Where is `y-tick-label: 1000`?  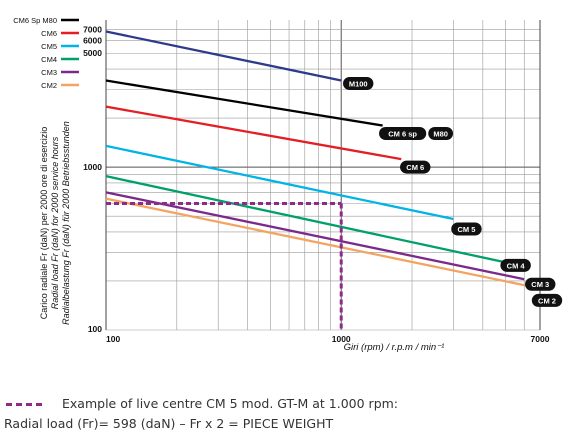
y-tick-label: 1000 is located at coordinates (92, 167).